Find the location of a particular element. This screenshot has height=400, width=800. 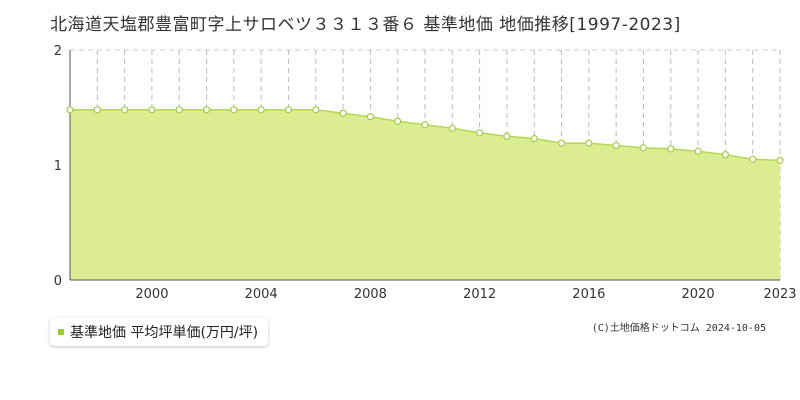

y-tick-label: 0 is located at coordinates (58, 281).